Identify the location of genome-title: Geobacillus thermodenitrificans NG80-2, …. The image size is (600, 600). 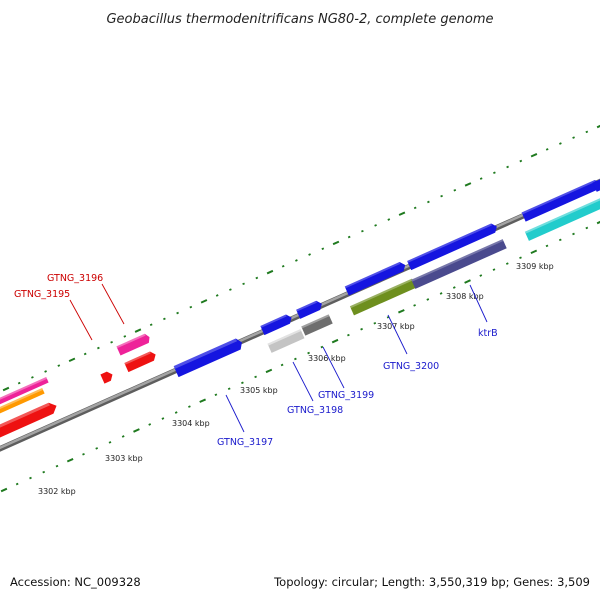
(299, 19).